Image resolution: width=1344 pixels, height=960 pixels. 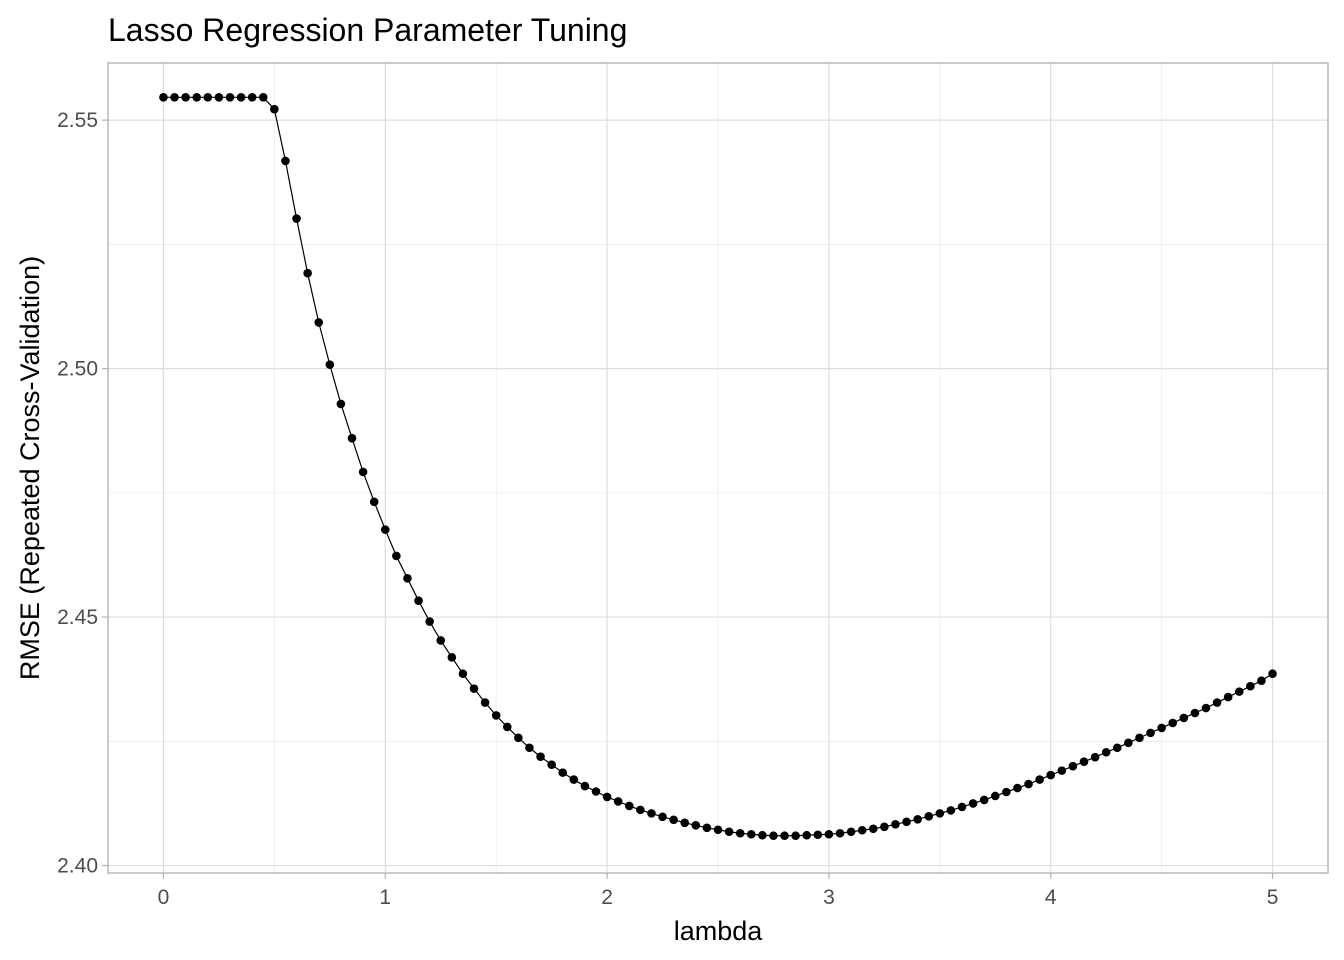 I want to click on x-axis-label: lambda, so click(x=719, y=931).